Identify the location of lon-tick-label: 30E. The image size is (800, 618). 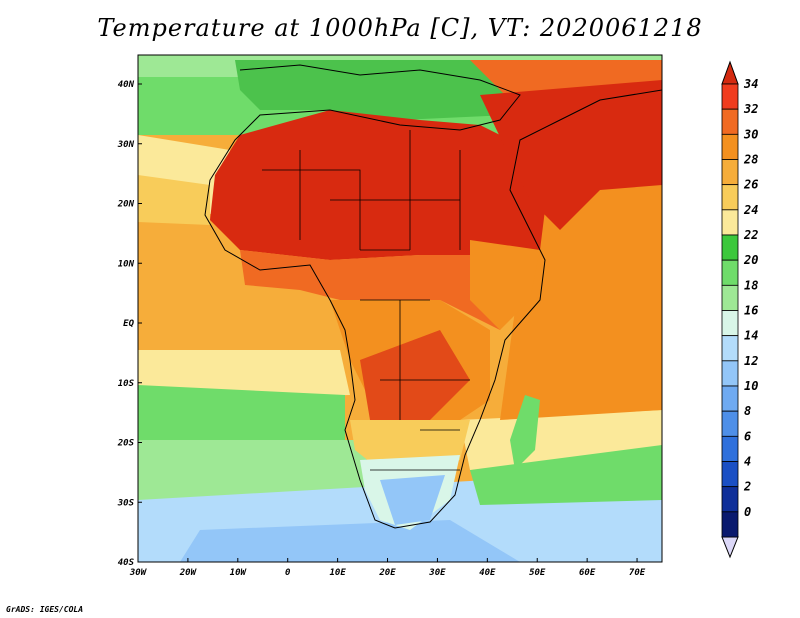
(437, 573).